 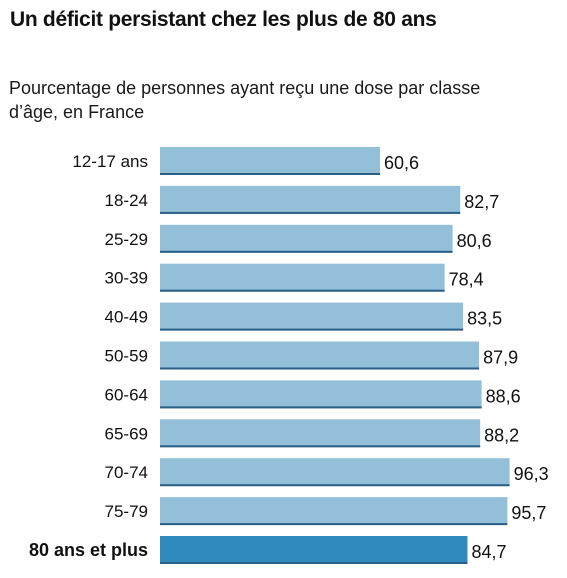 What do you see at coordinates (528, 513) in the screenshot?
I see `value-label: 95,7` at bounding box center [528, 513].